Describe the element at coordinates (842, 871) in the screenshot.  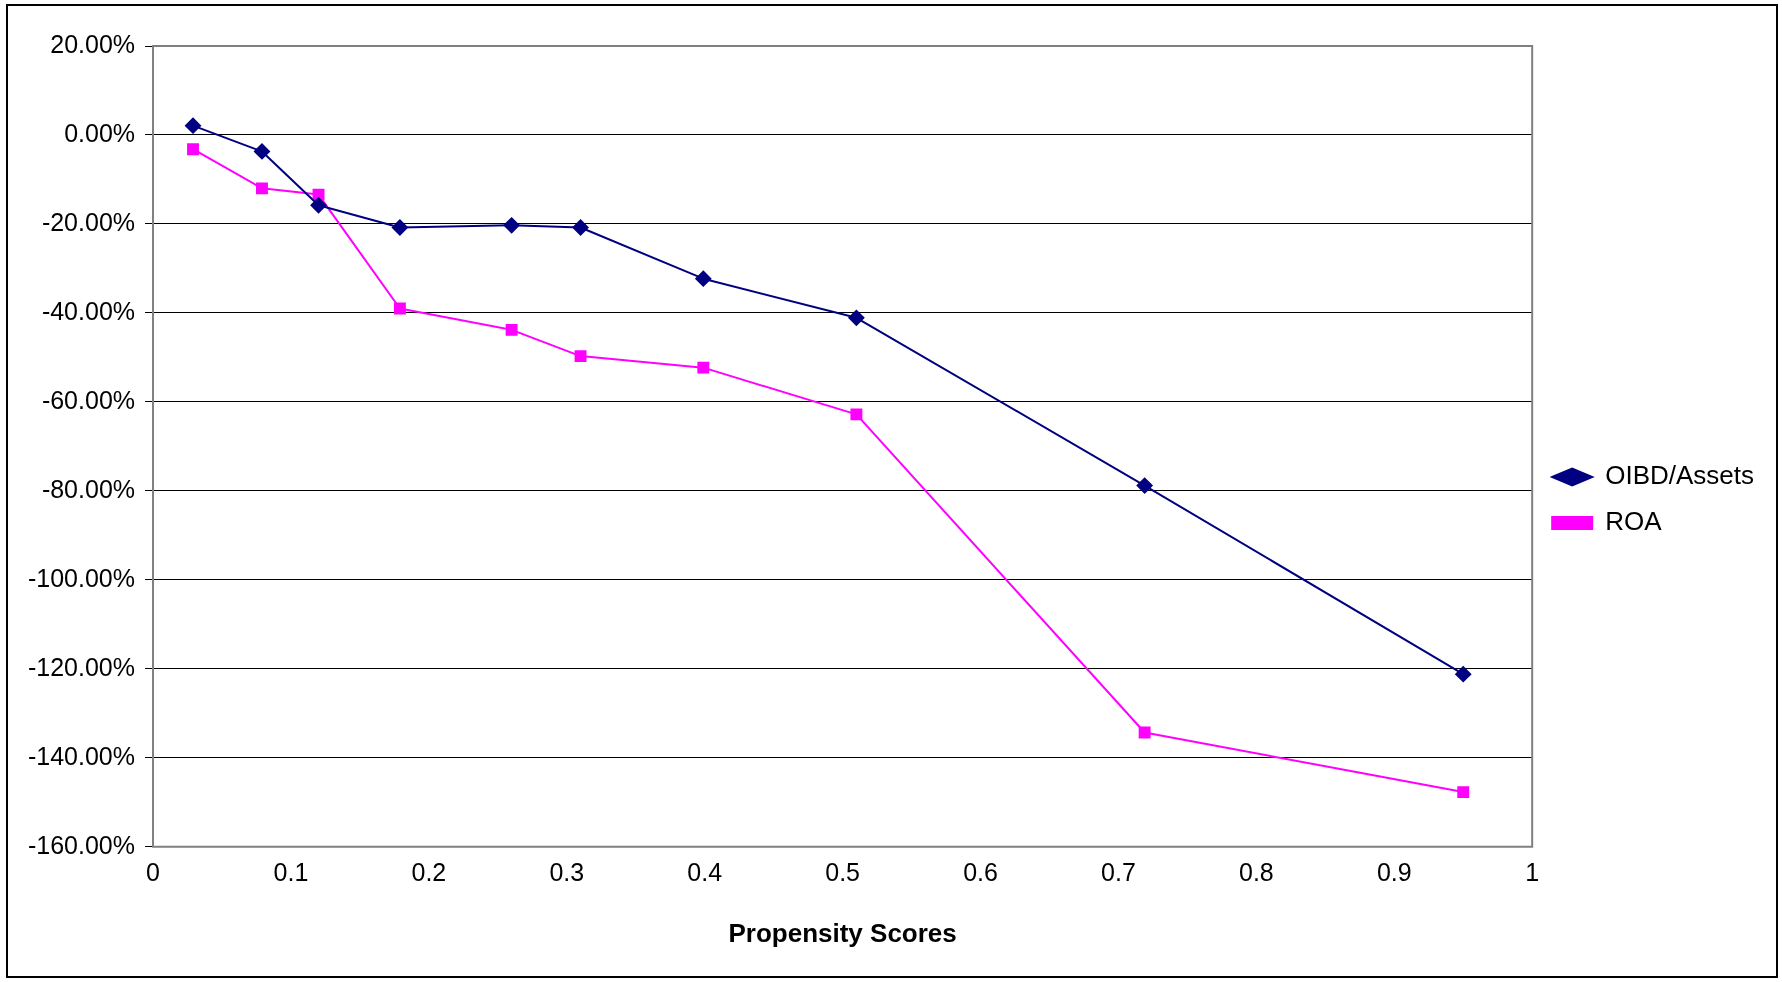
I see `x-tick-label: 0.5` at that location.